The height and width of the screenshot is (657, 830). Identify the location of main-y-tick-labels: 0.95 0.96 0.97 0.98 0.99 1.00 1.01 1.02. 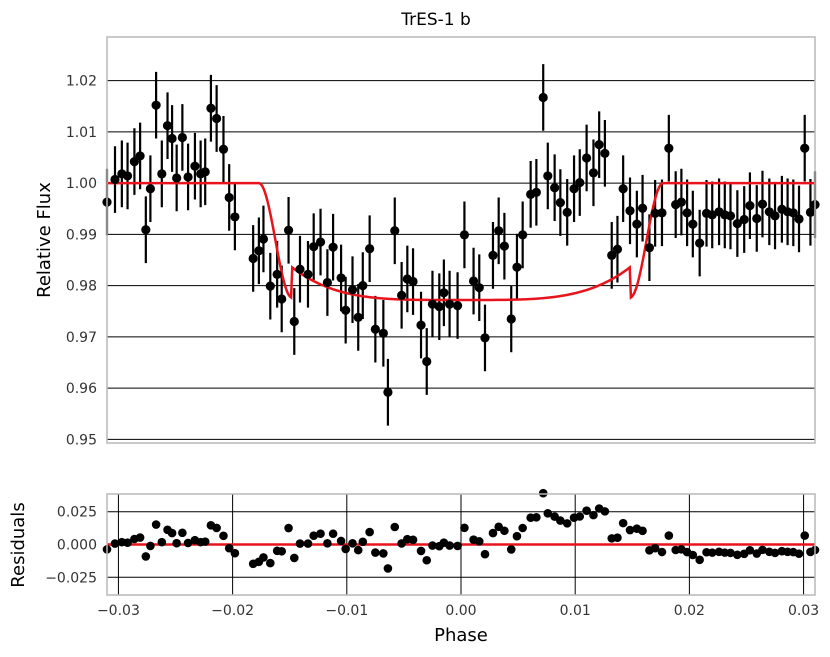
(81, 261).